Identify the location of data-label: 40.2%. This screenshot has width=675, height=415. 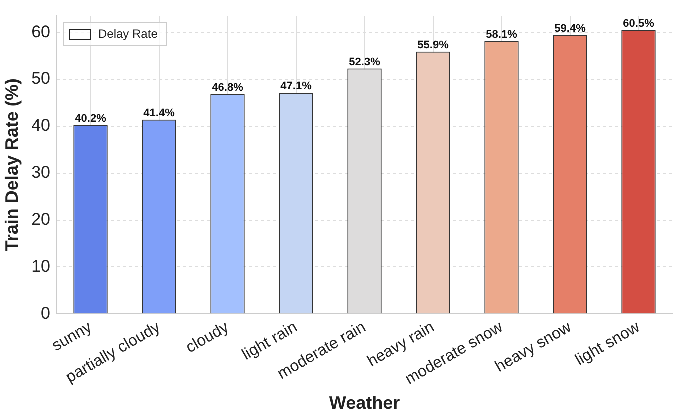
(91, 119).